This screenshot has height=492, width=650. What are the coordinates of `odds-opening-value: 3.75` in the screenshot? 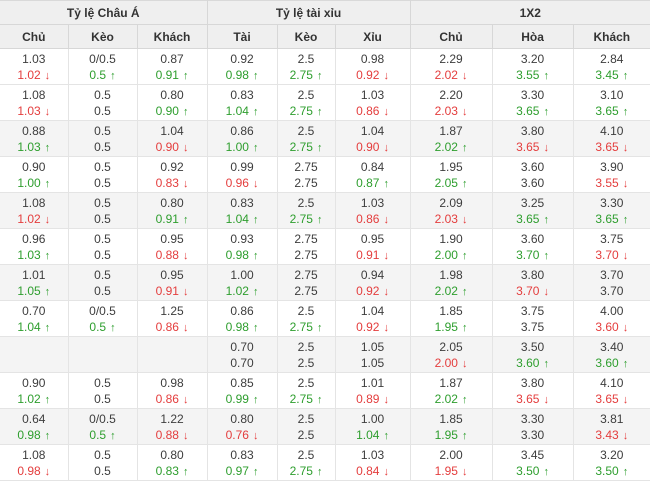 It's located at (532, 311).